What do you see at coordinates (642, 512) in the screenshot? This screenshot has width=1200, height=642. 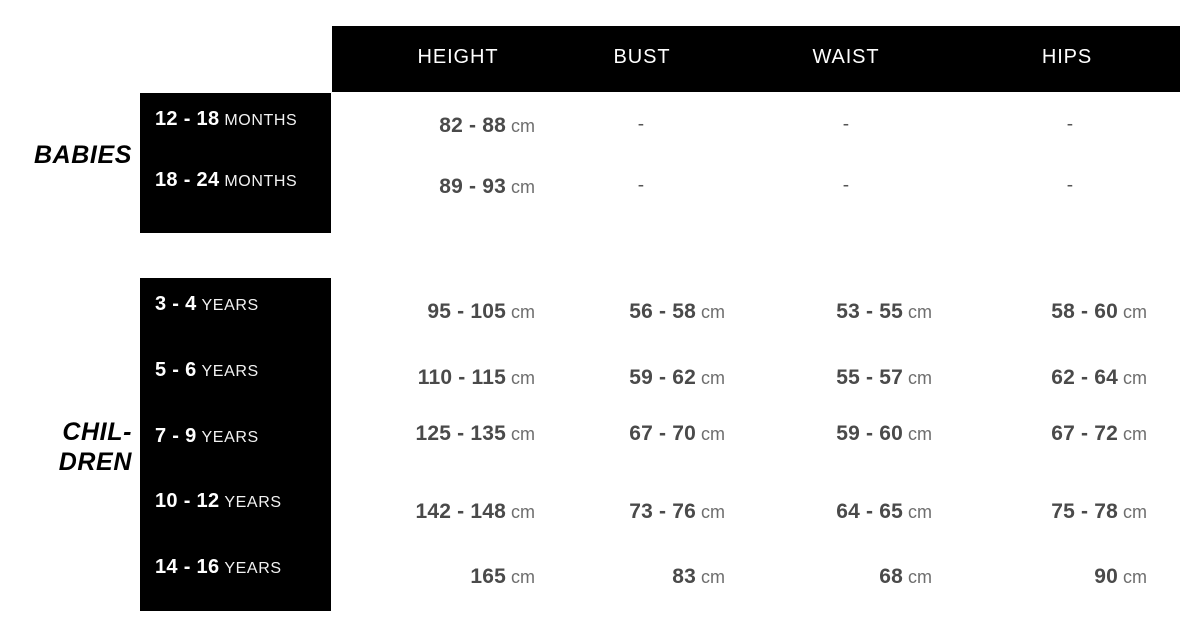 I see `cell-children-3-bust: 73 - 76 cm` at bounding box center [642, 512].